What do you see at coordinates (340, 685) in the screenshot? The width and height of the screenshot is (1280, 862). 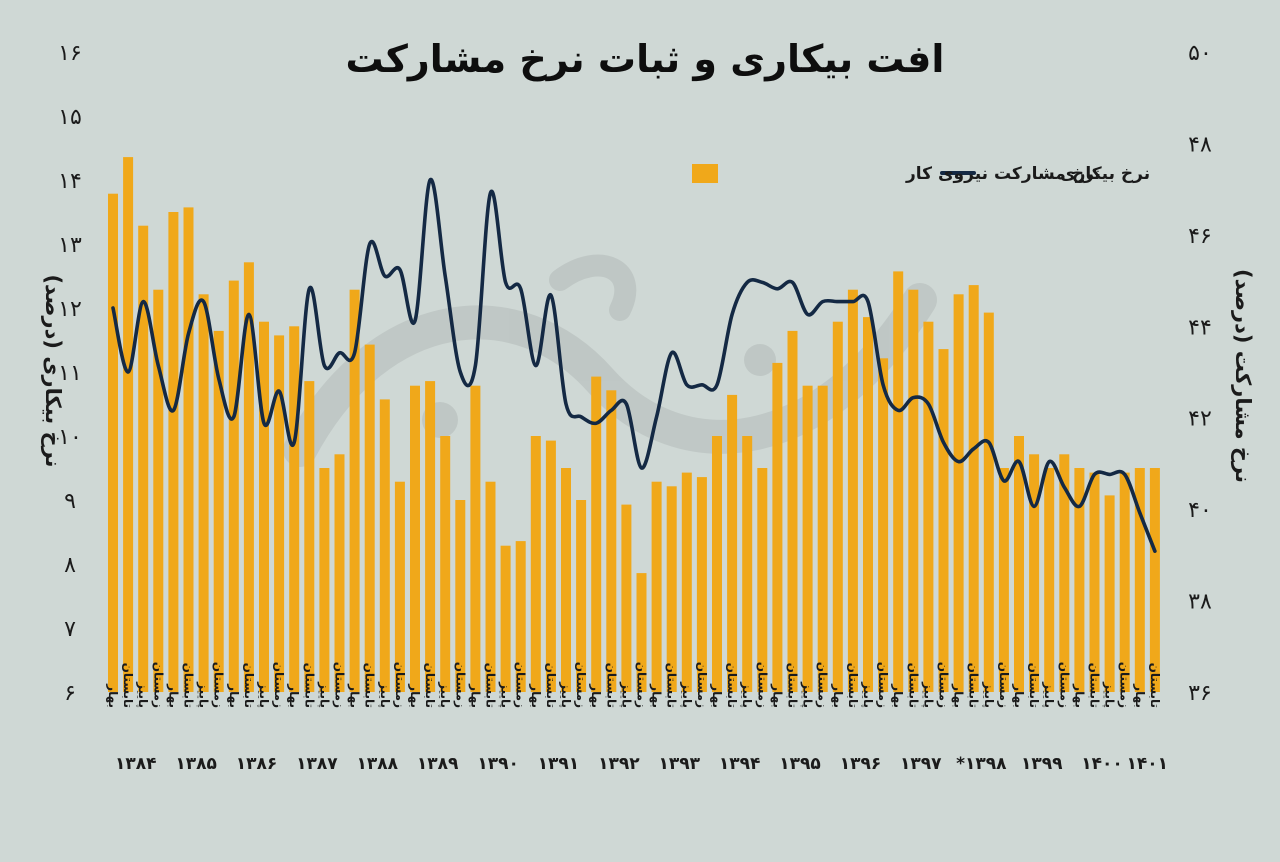 I see `season-label-15: زمستان` at bounding box center [340, 685].